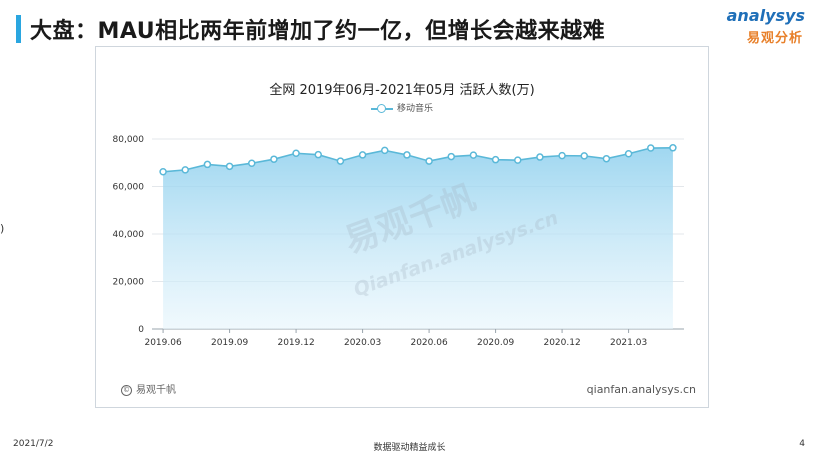 The image size is (819, 457). What do you see at coordinates (295, 343) in the screenshot?
I see `x-tick-label: 2019.12` at bounding box center [295, 343].